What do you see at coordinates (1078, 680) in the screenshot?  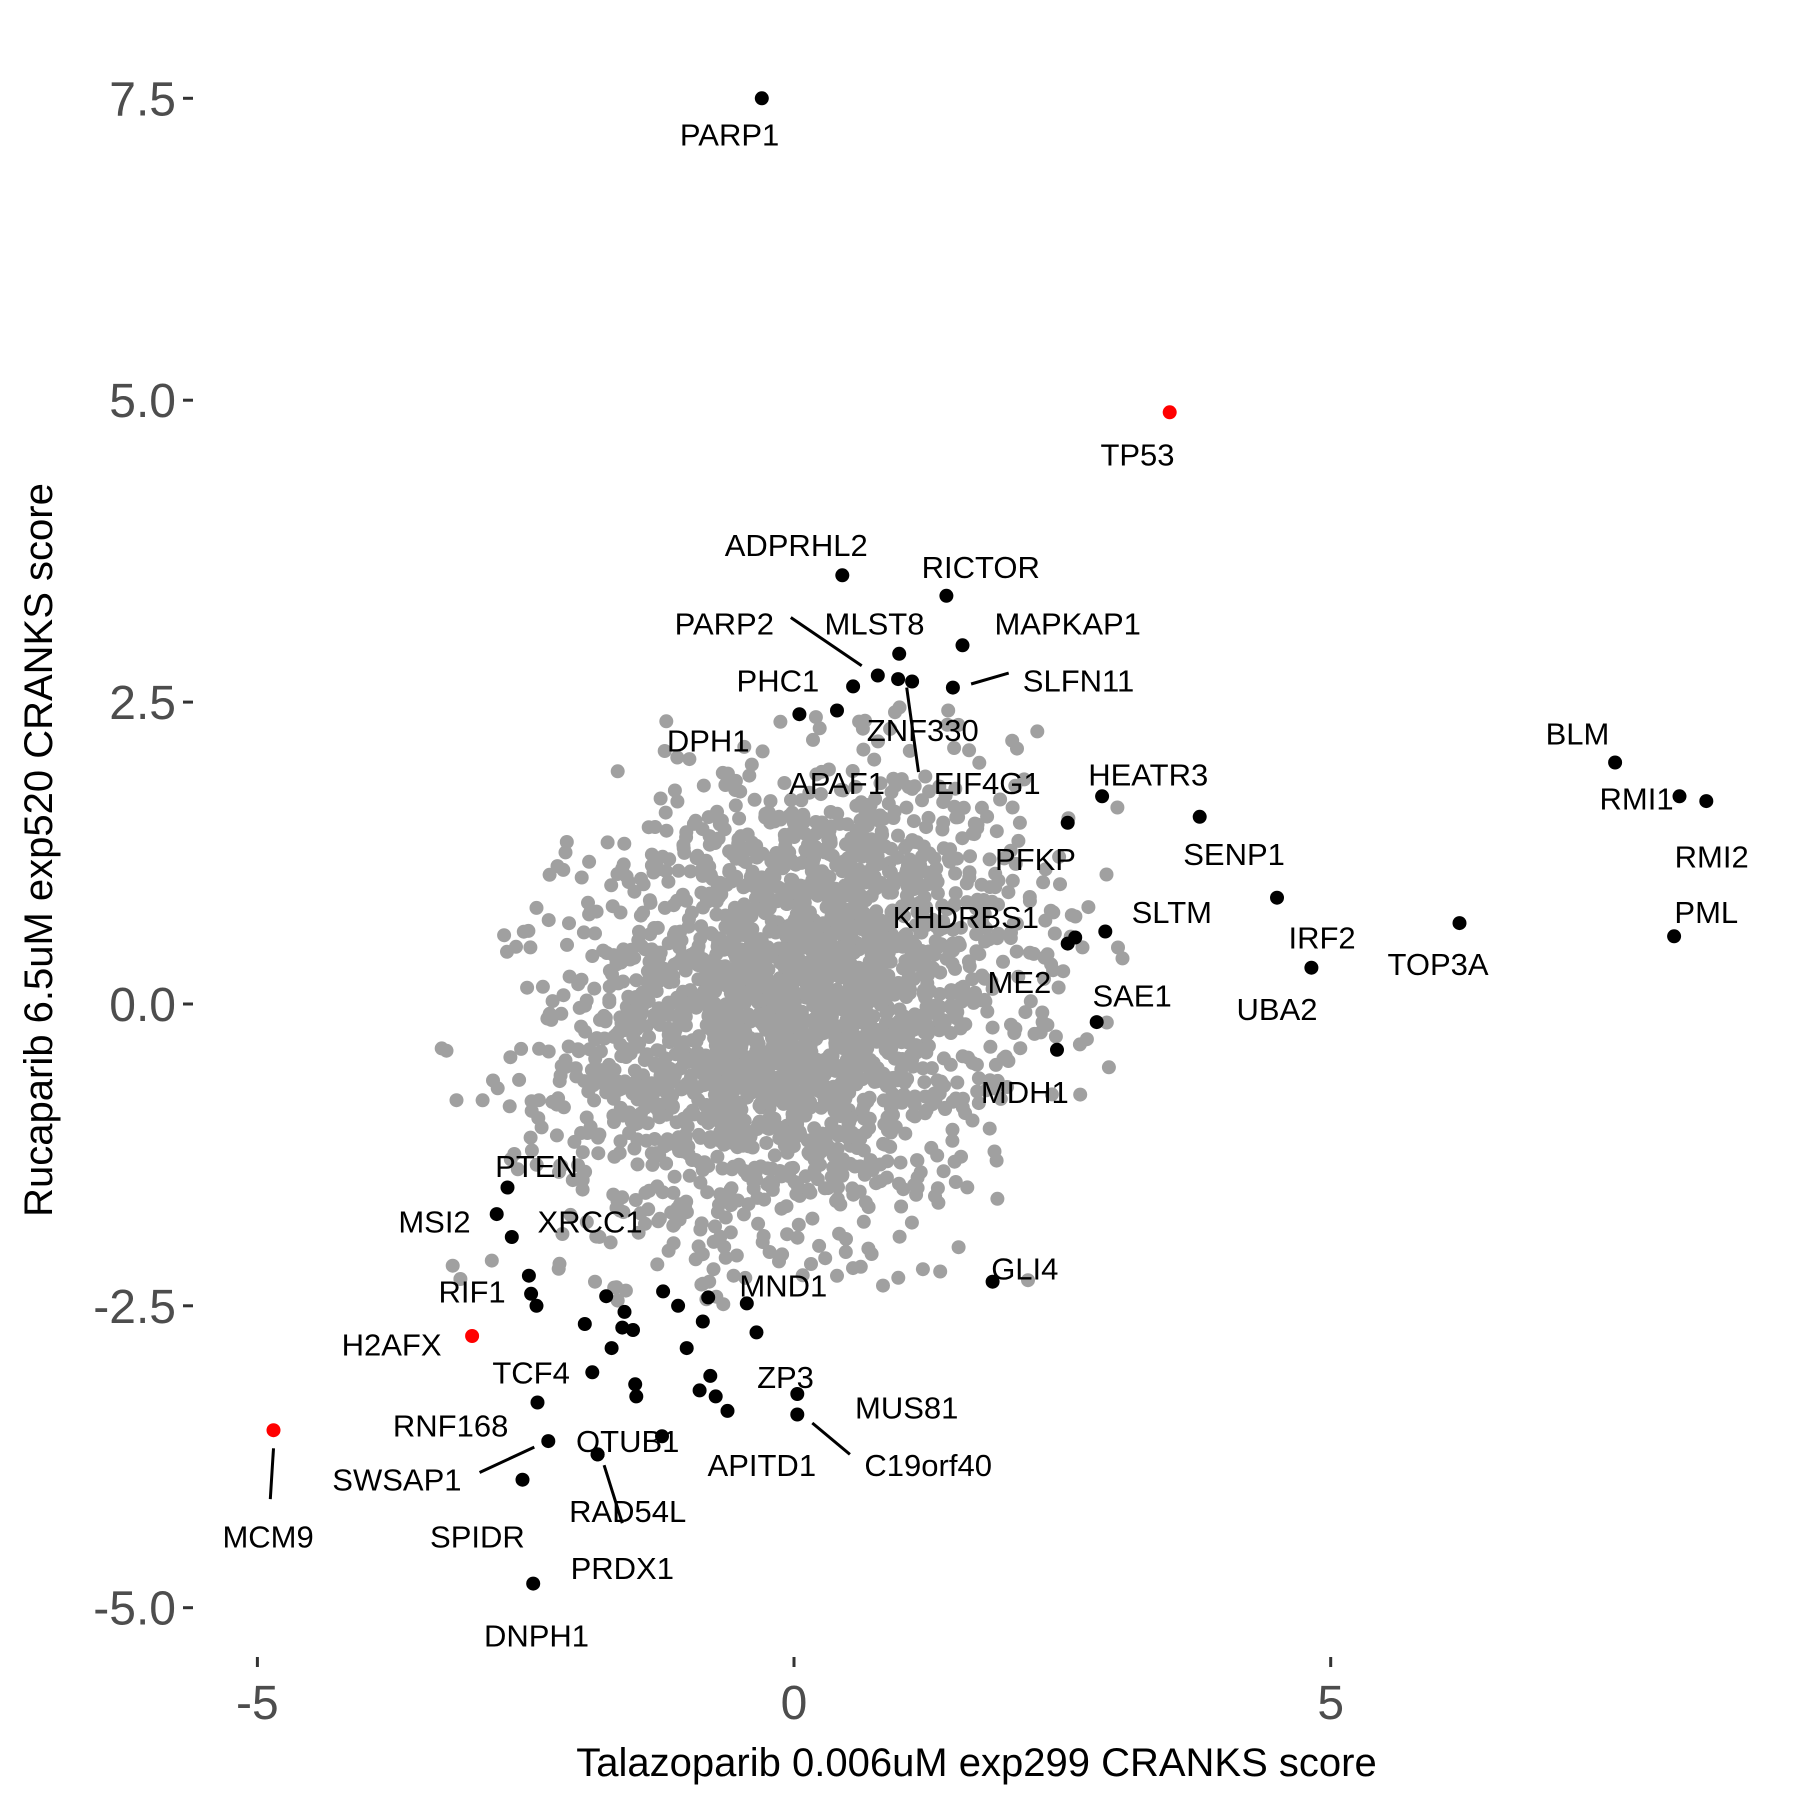 I see `label-slfn11: SLFN11` at bounding box center [1078, 680].